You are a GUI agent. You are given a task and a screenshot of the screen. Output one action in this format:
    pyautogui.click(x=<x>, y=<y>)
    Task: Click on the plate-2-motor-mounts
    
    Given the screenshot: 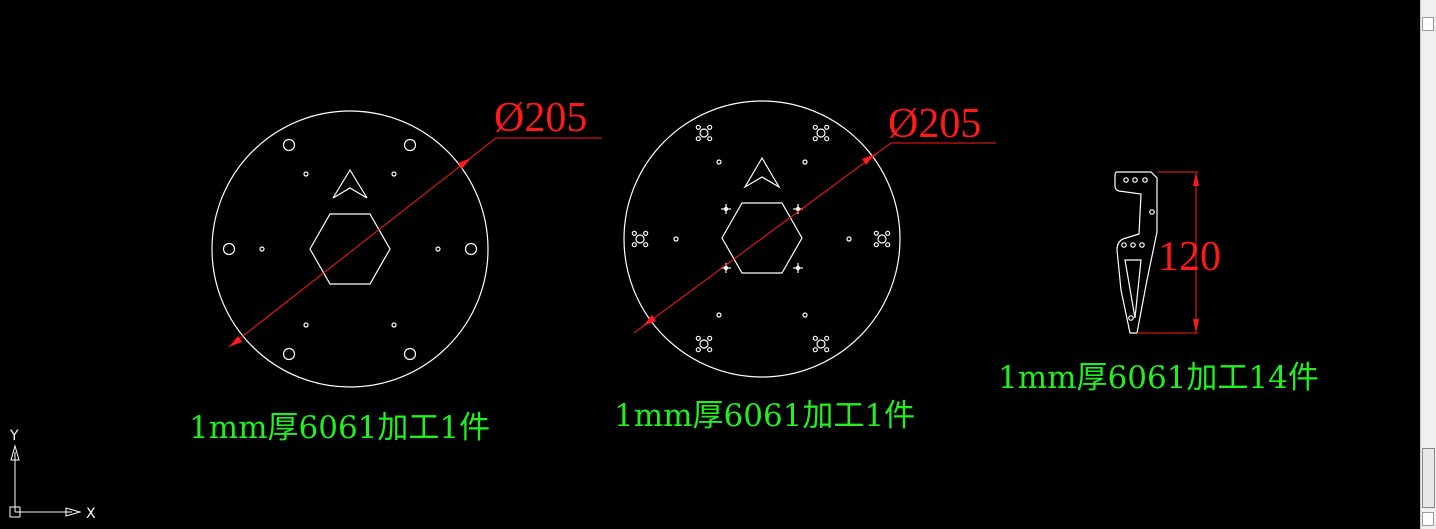 What is the action you would take?
    pyautogui.click(x=761, y=238)
    